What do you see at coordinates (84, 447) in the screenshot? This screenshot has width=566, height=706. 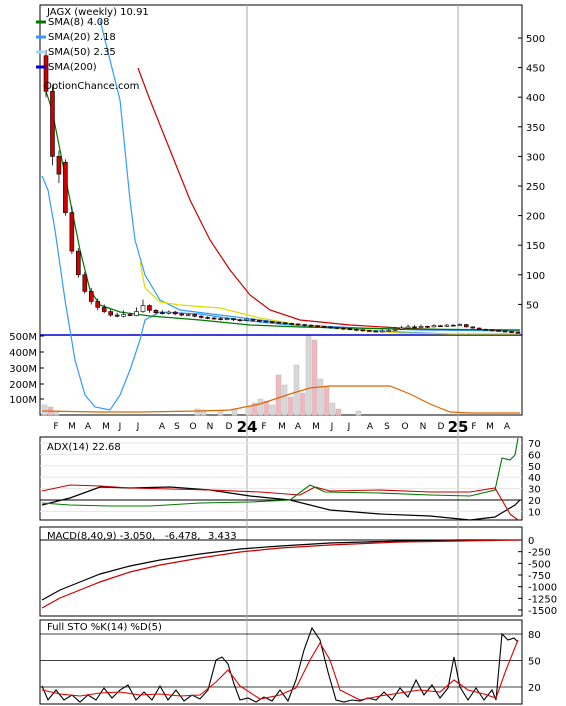 I see `adx-title: ADX(14) 22.68` at bounding box center [84, 447].